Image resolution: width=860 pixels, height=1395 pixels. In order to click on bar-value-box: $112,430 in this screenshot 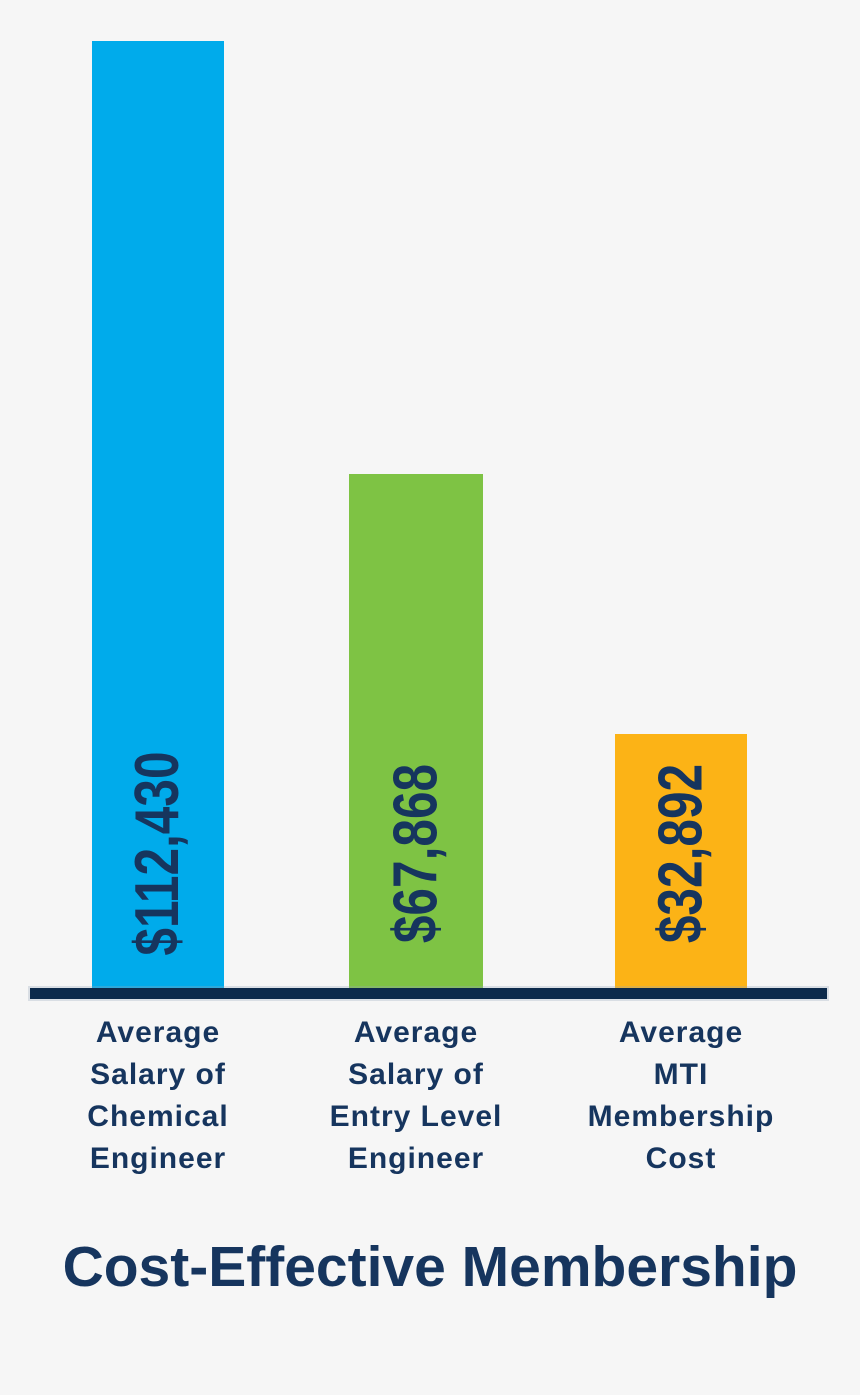, I will do `click(158, 853)`.